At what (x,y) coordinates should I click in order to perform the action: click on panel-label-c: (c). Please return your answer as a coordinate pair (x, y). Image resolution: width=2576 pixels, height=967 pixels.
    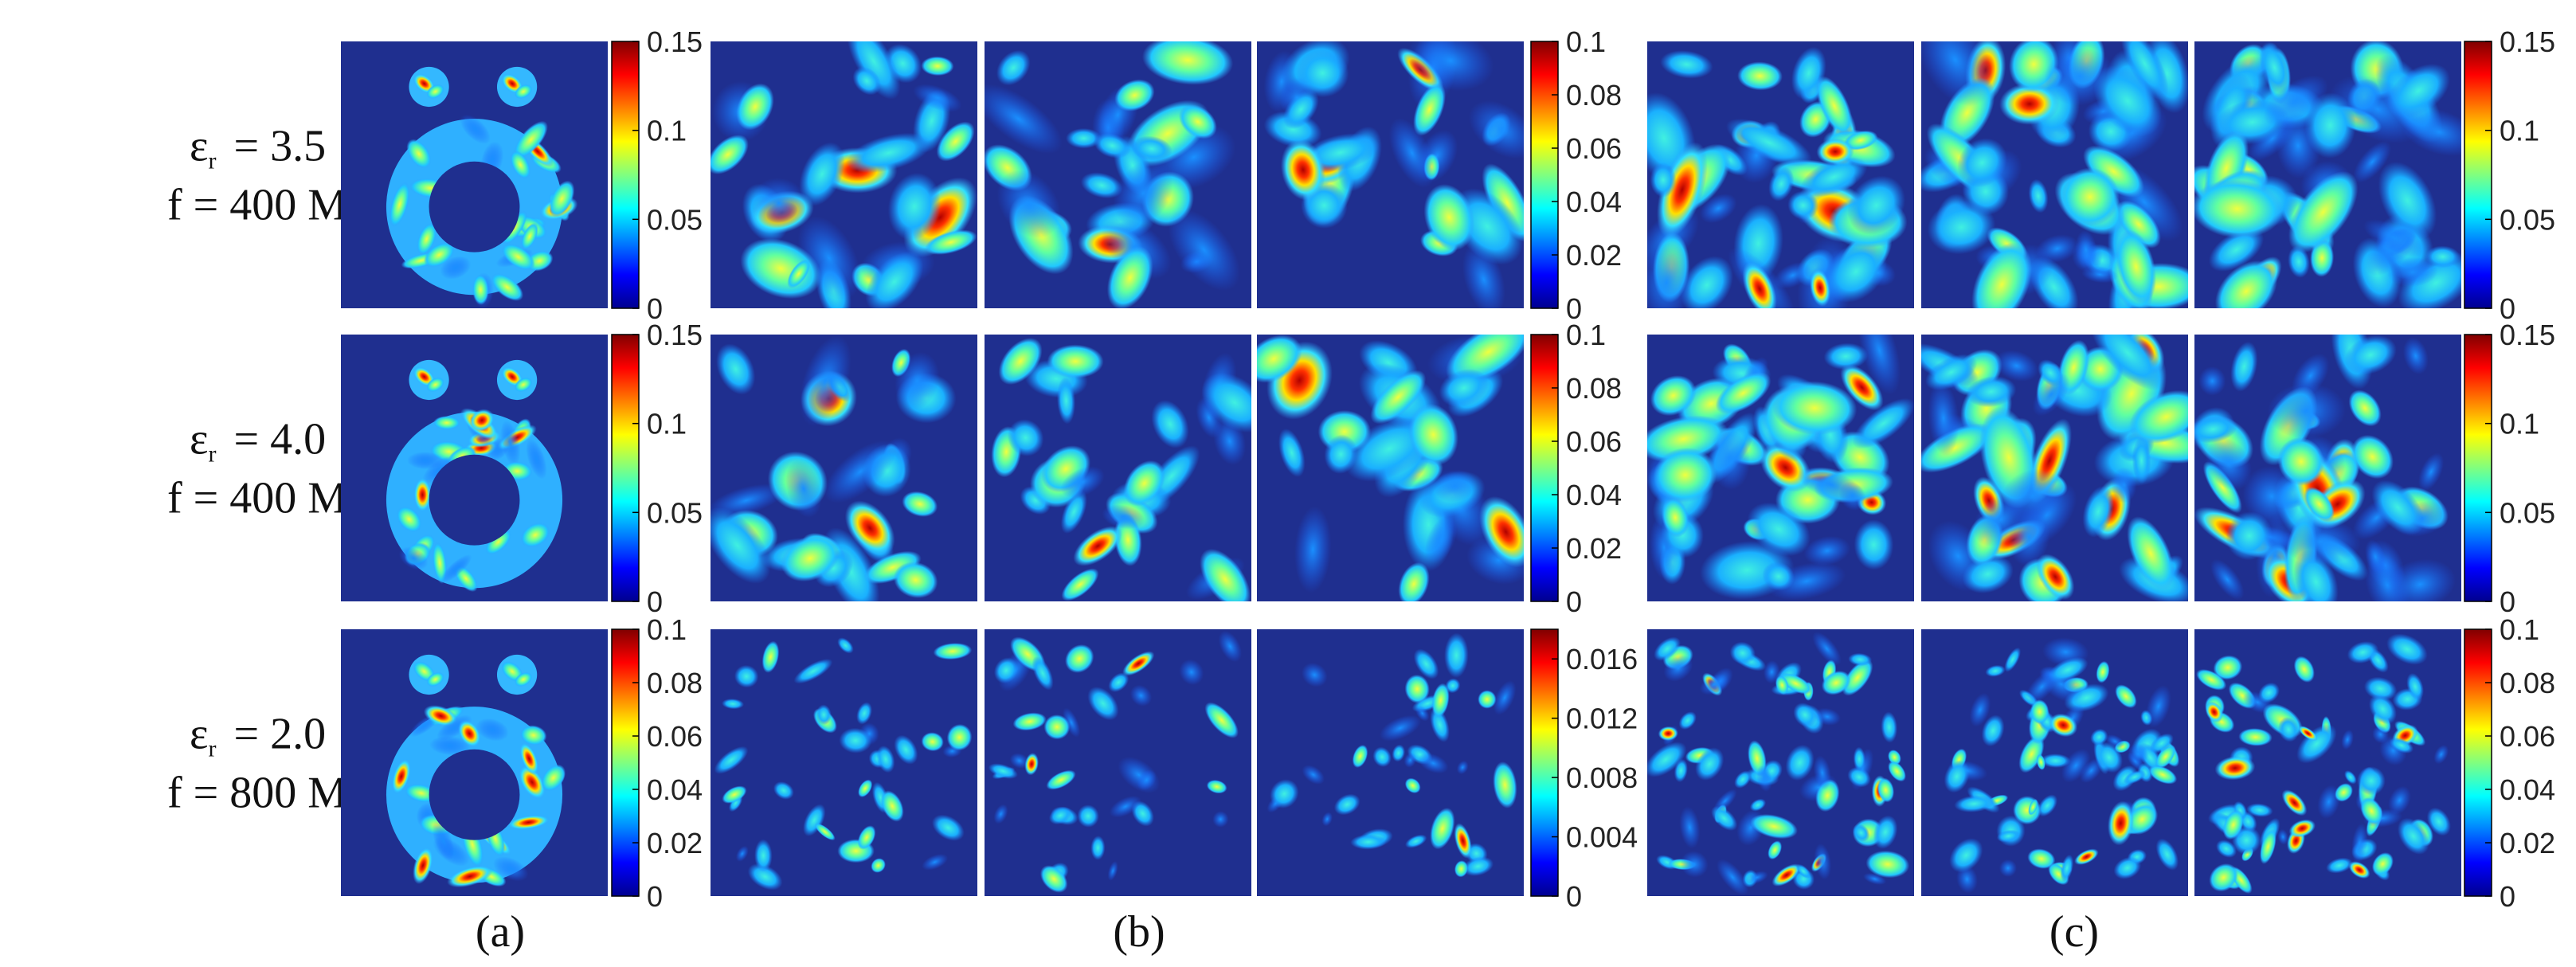
    Looking at the image, I should click on (2074, 932).